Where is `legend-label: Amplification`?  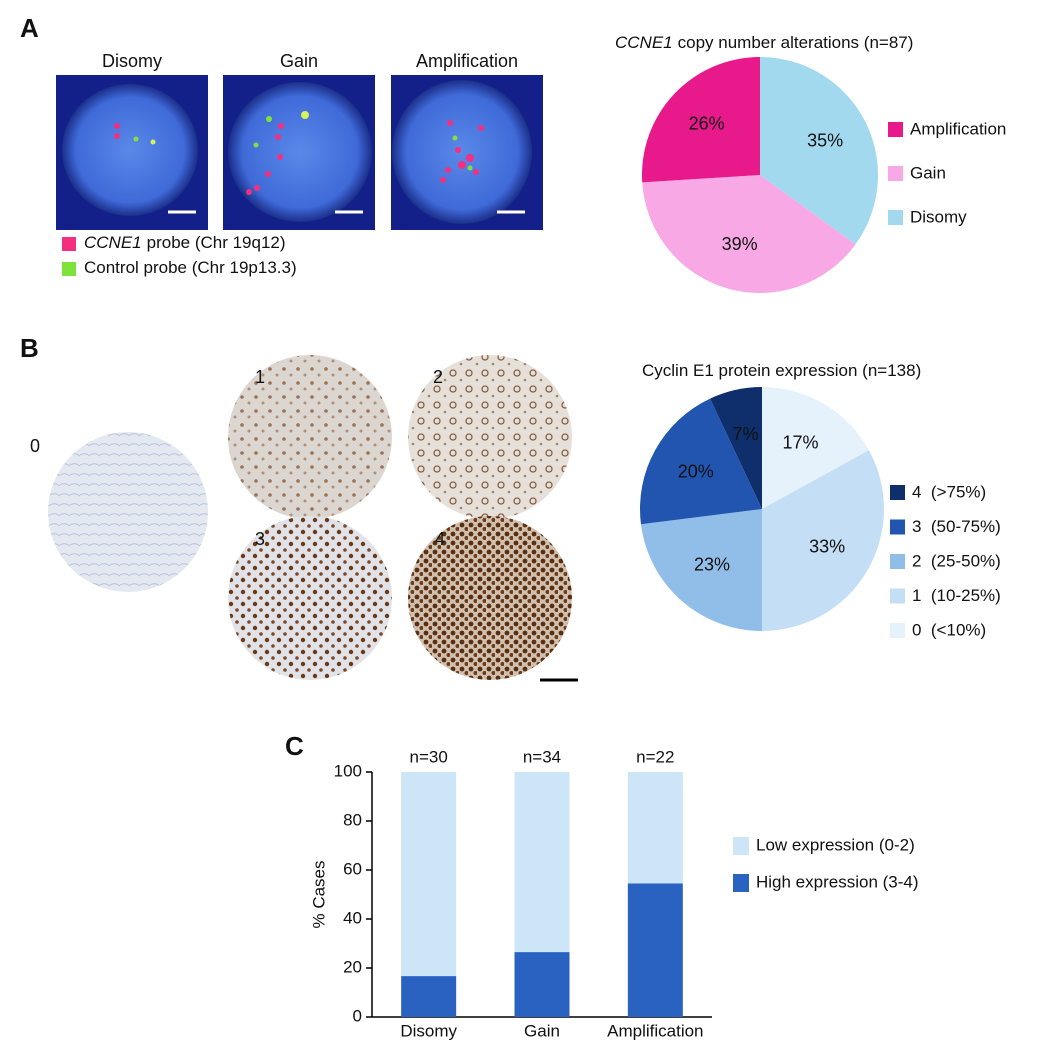 legend-label: Amplification is located at coordinates (958, 128).